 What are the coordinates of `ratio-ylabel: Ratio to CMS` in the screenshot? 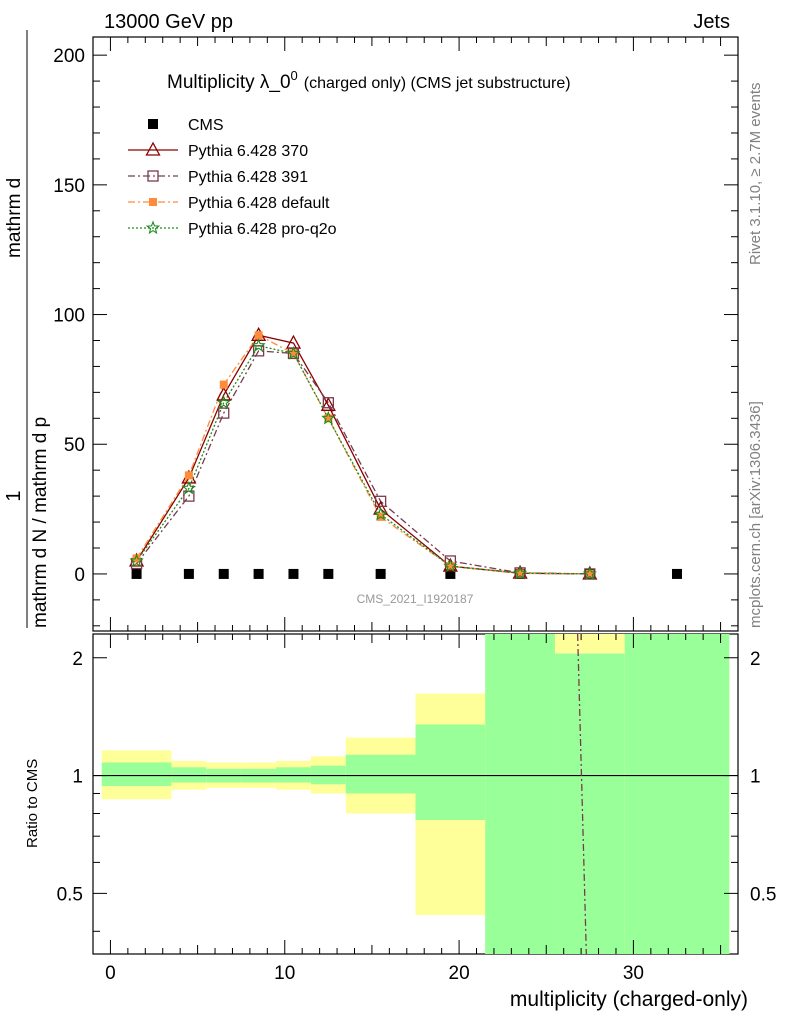 It's located at (32, 803).